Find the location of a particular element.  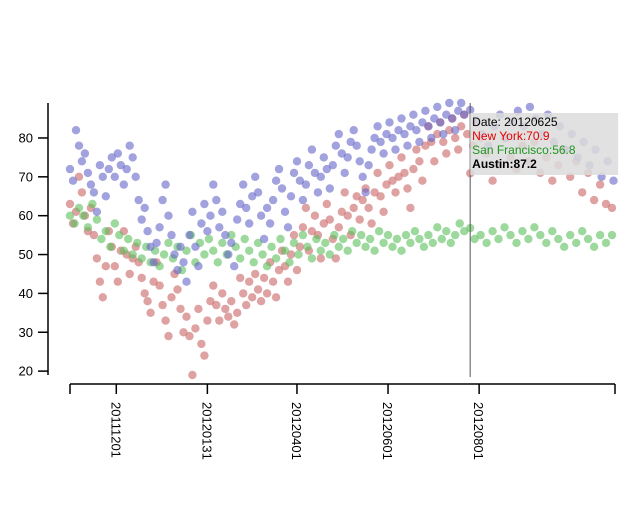

tooltip-san-francisco: San Francisco:56.8 is located at coordinates (524, 150).